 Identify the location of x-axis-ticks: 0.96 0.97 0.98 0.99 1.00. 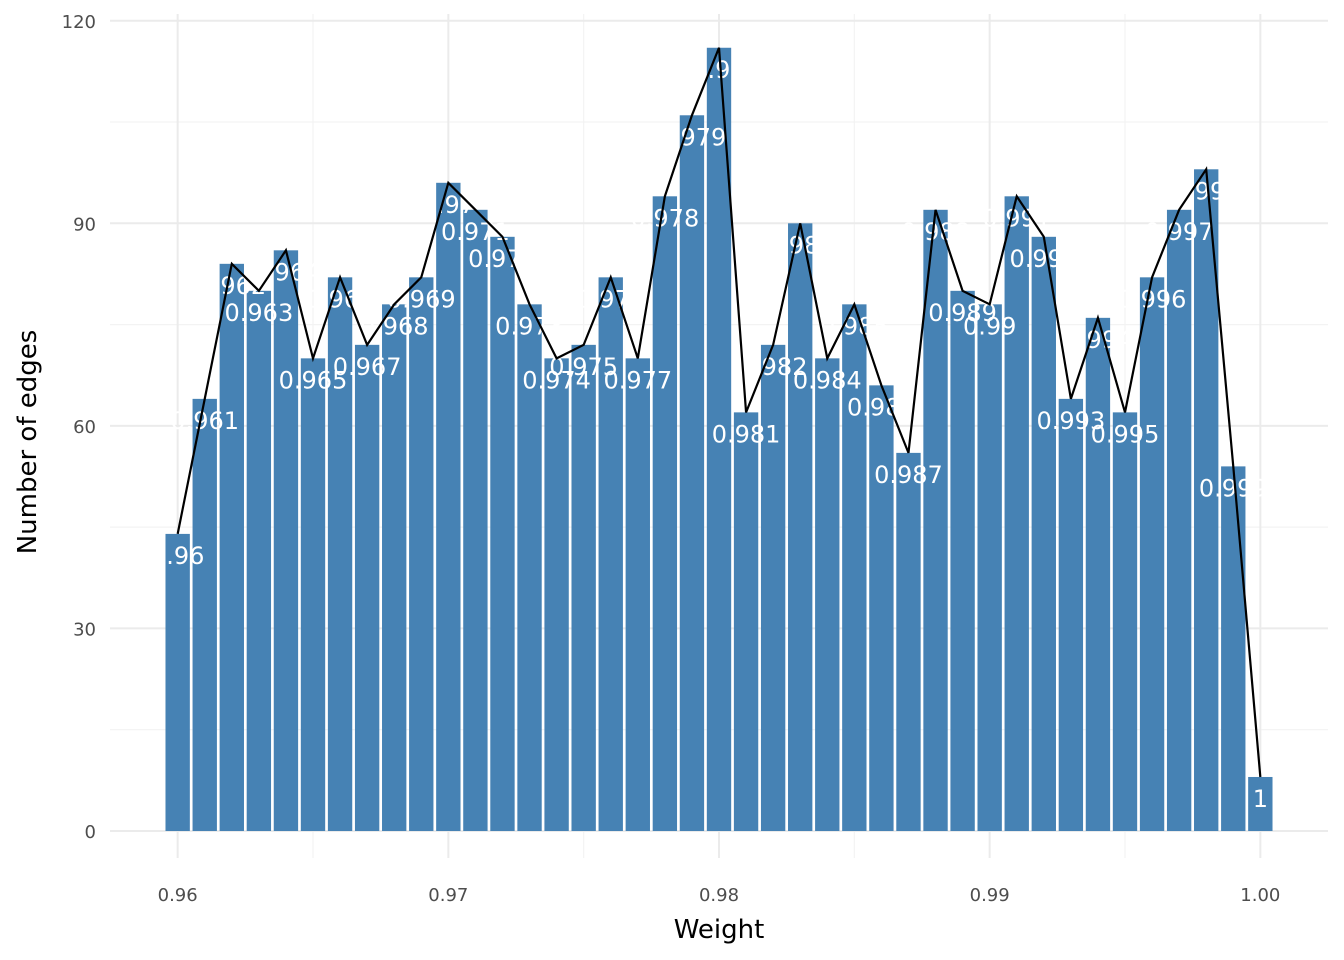
(719, 895).